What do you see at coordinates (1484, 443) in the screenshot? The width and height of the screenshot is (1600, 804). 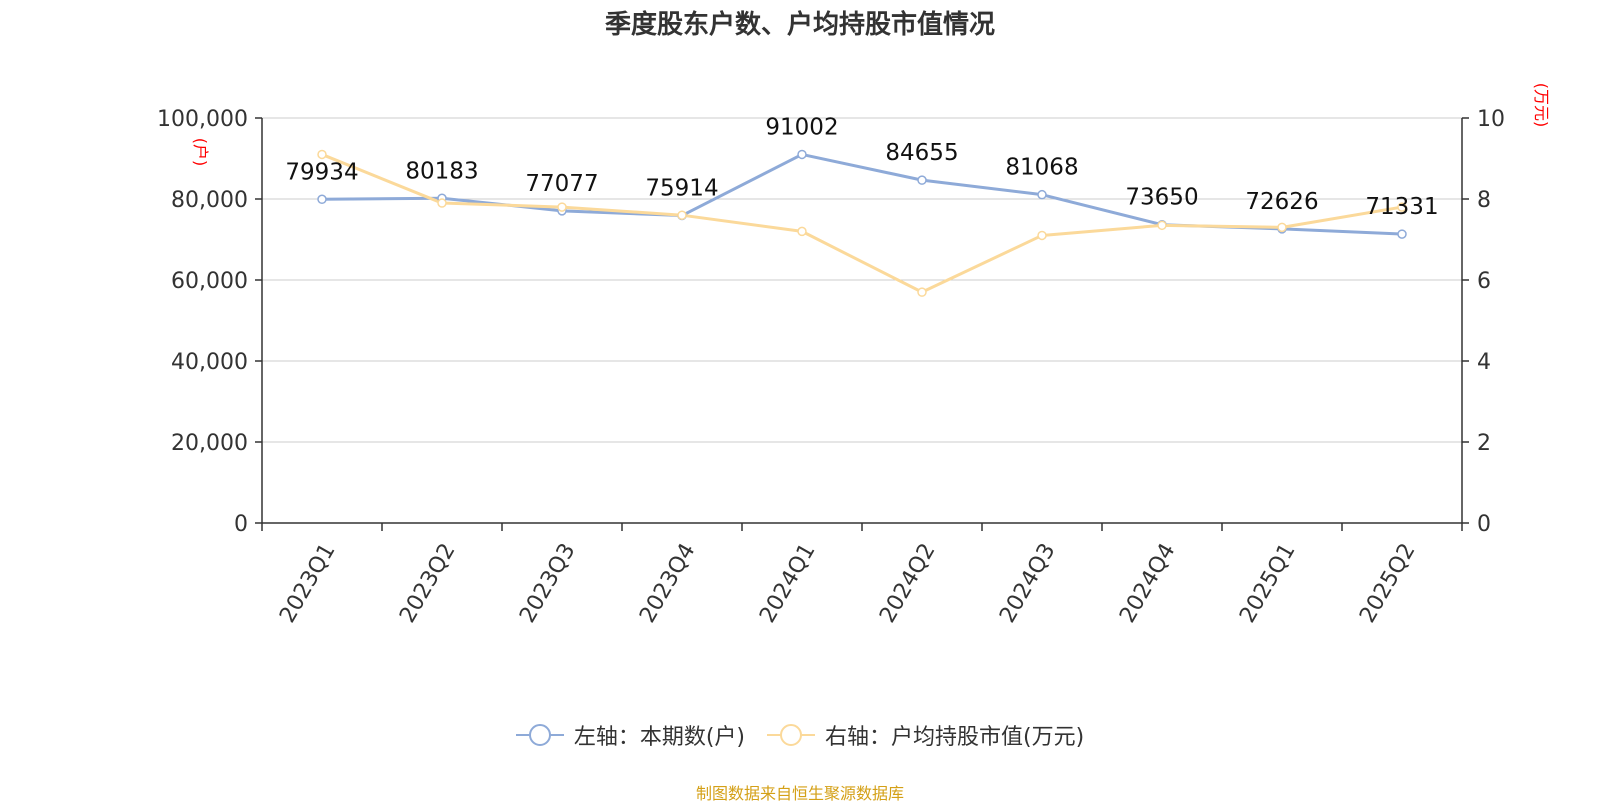 I see `right-tick-label: 2` at bounding box center [1484, 443].